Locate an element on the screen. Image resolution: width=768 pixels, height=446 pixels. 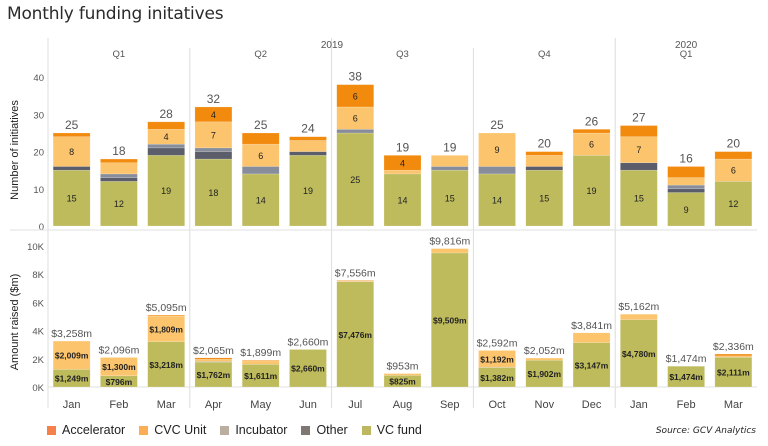
y-tick-label: 0 is located at coordinates (41, 227).